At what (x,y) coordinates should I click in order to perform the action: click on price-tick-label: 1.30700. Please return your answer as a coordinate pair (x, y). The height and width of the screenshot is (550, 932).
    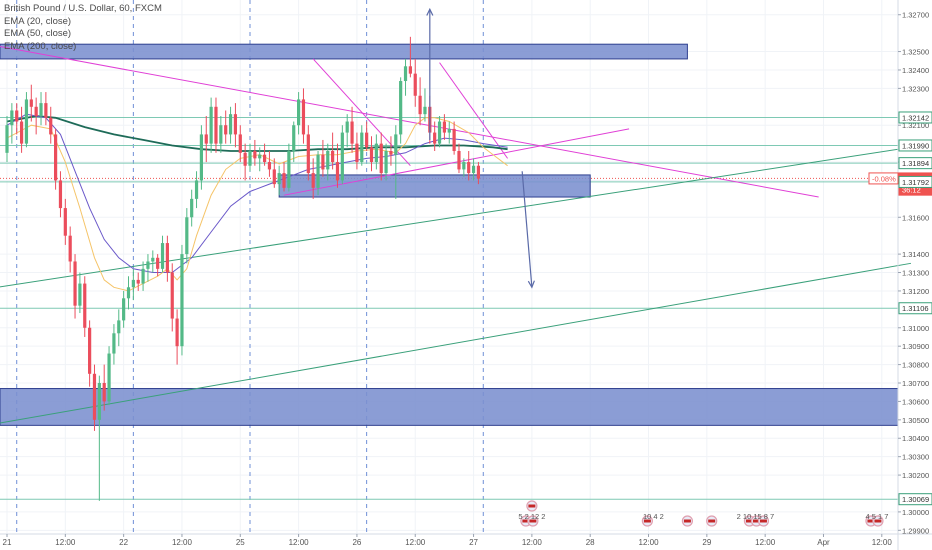
    Looking at the image, I should click on (915, 383).